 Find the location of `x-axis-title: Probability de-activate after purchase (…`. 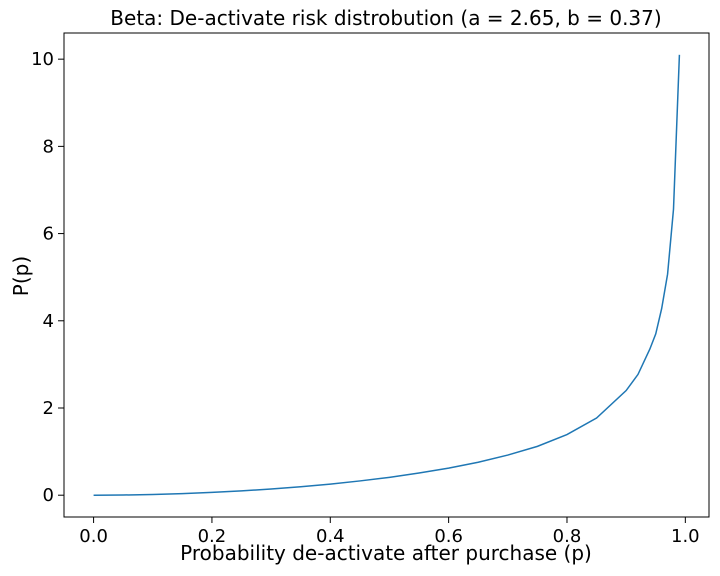

x-axis-title: Probability de-activate after purchase (… is located at coordinates (386, 553).